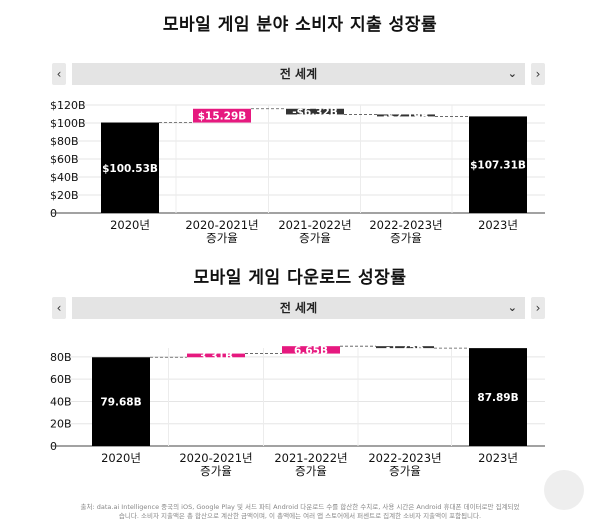 The width and height of the screenshot is (600, 532). I want to click on bar-value-label: 6.65B, so click(311, 351).